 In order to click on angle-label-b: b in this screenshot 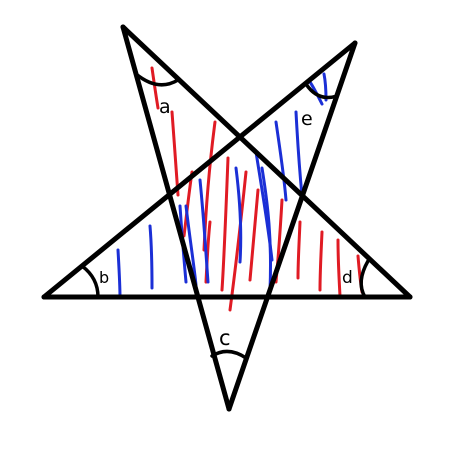, I will do `click(104, 277)`.